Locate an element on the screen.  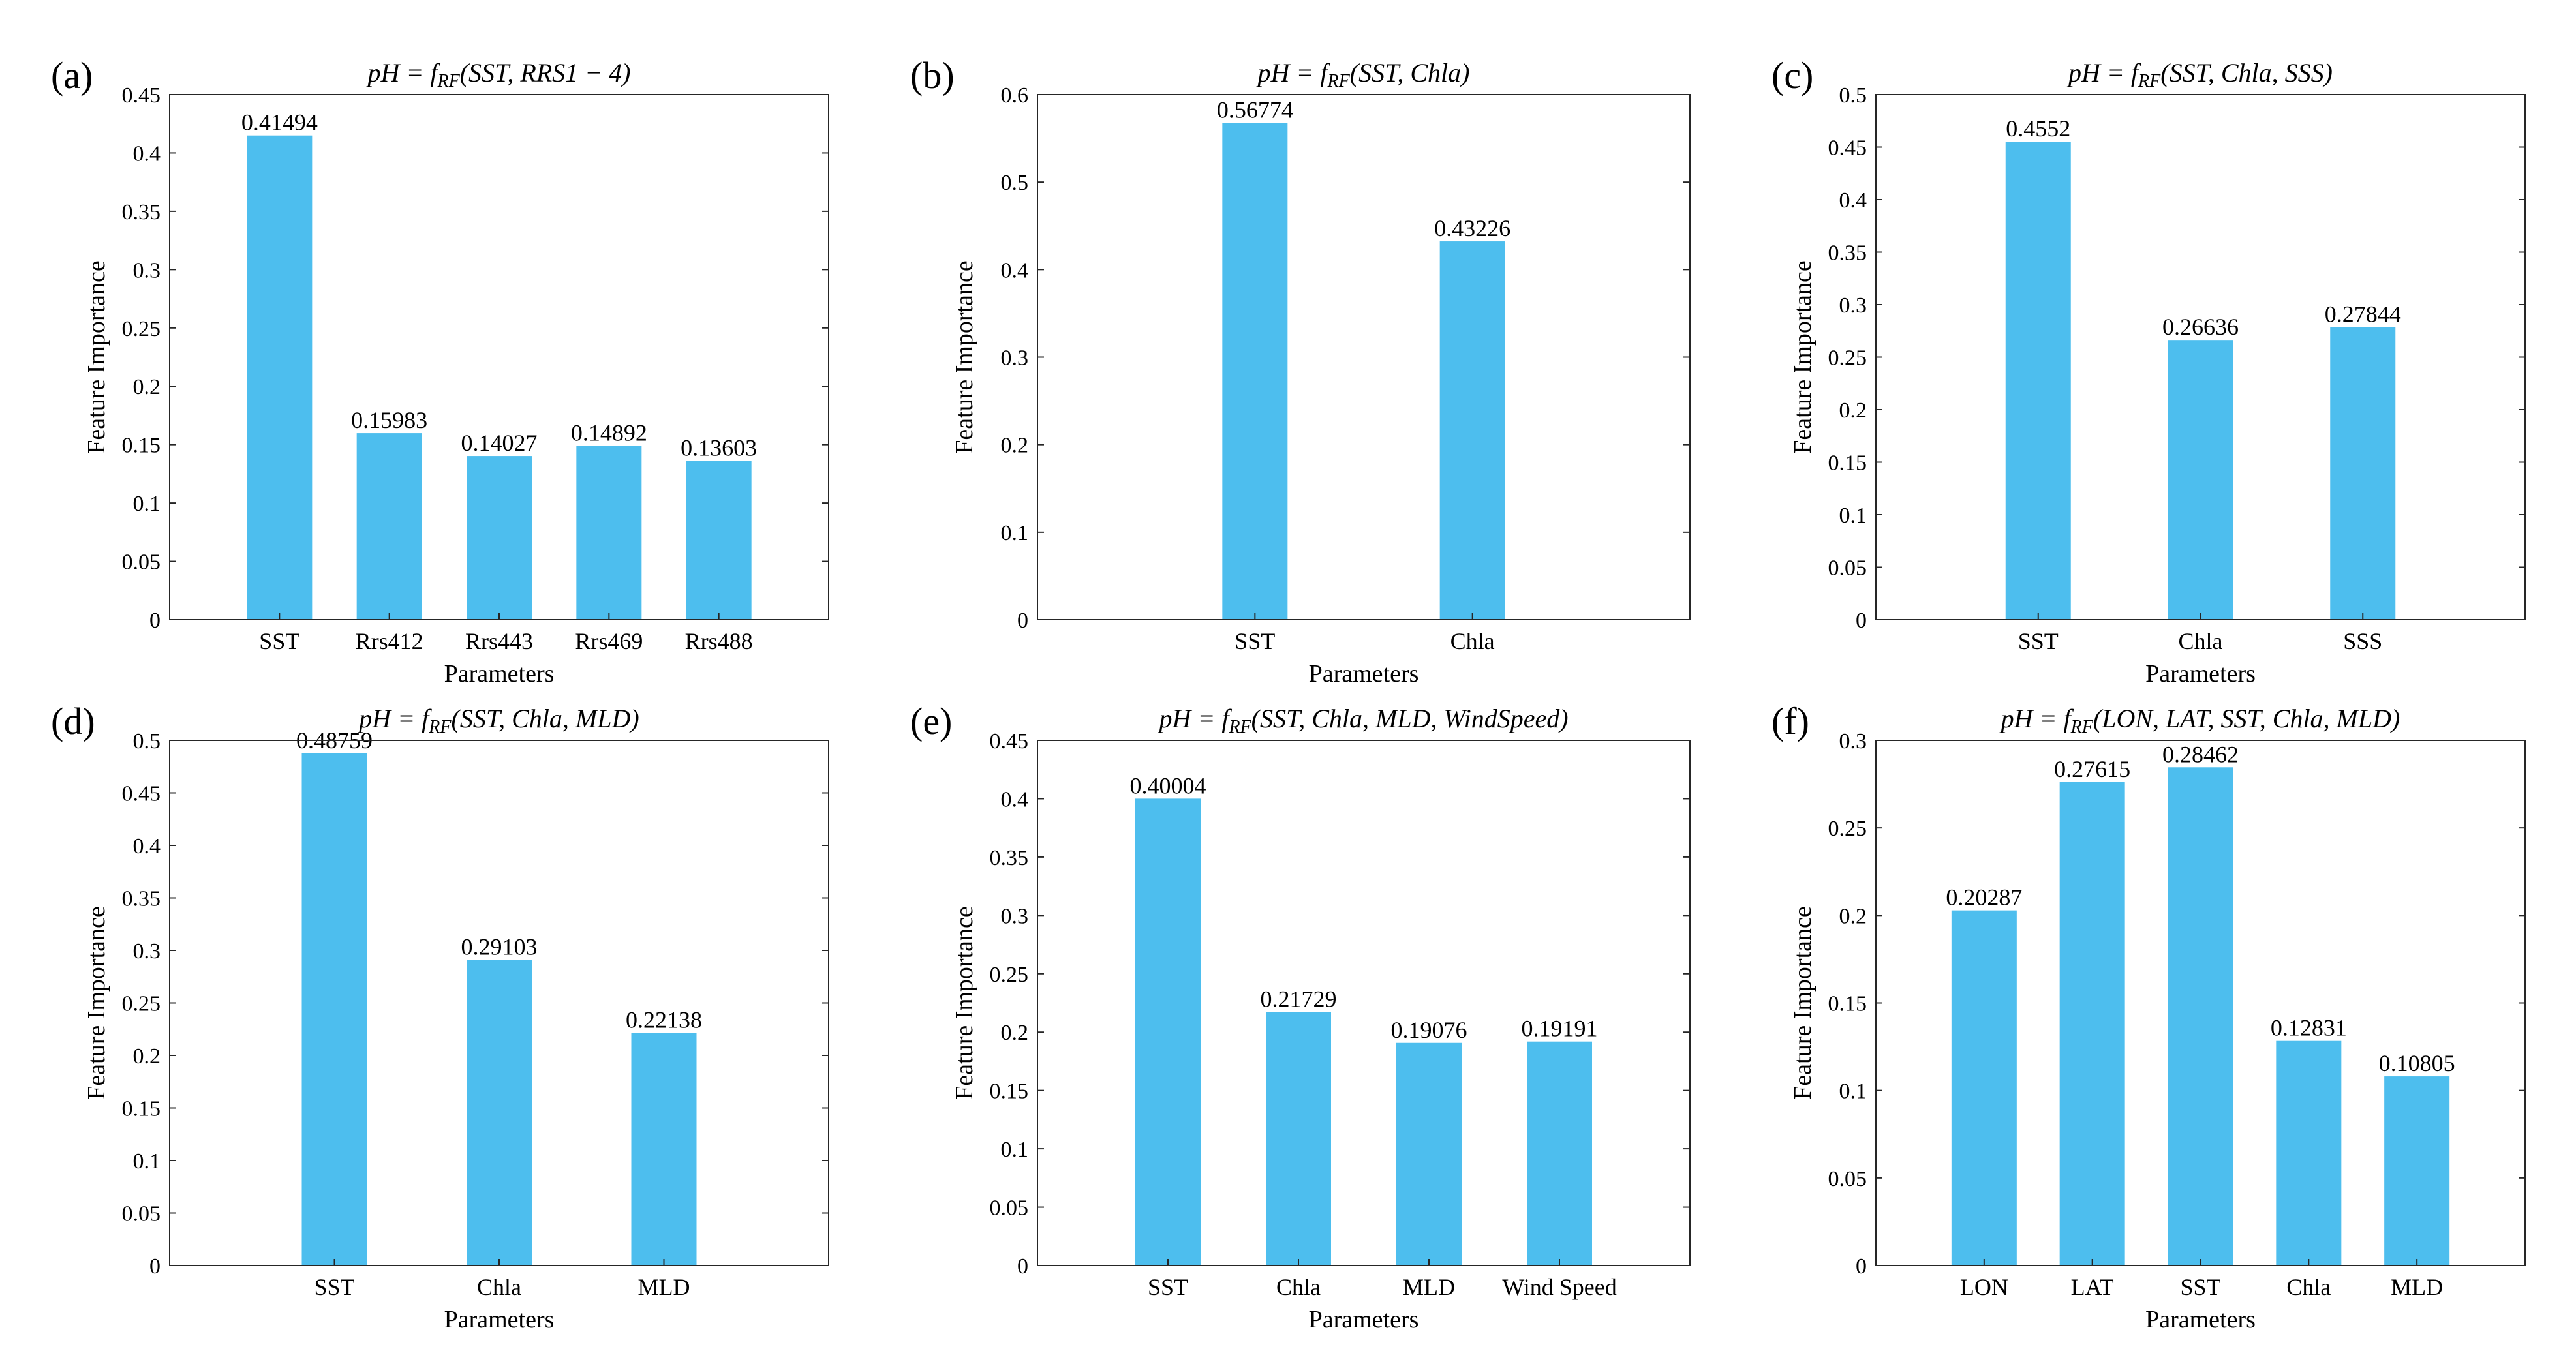
x-tick-label: MLD is located at coordinates (664, 1287).